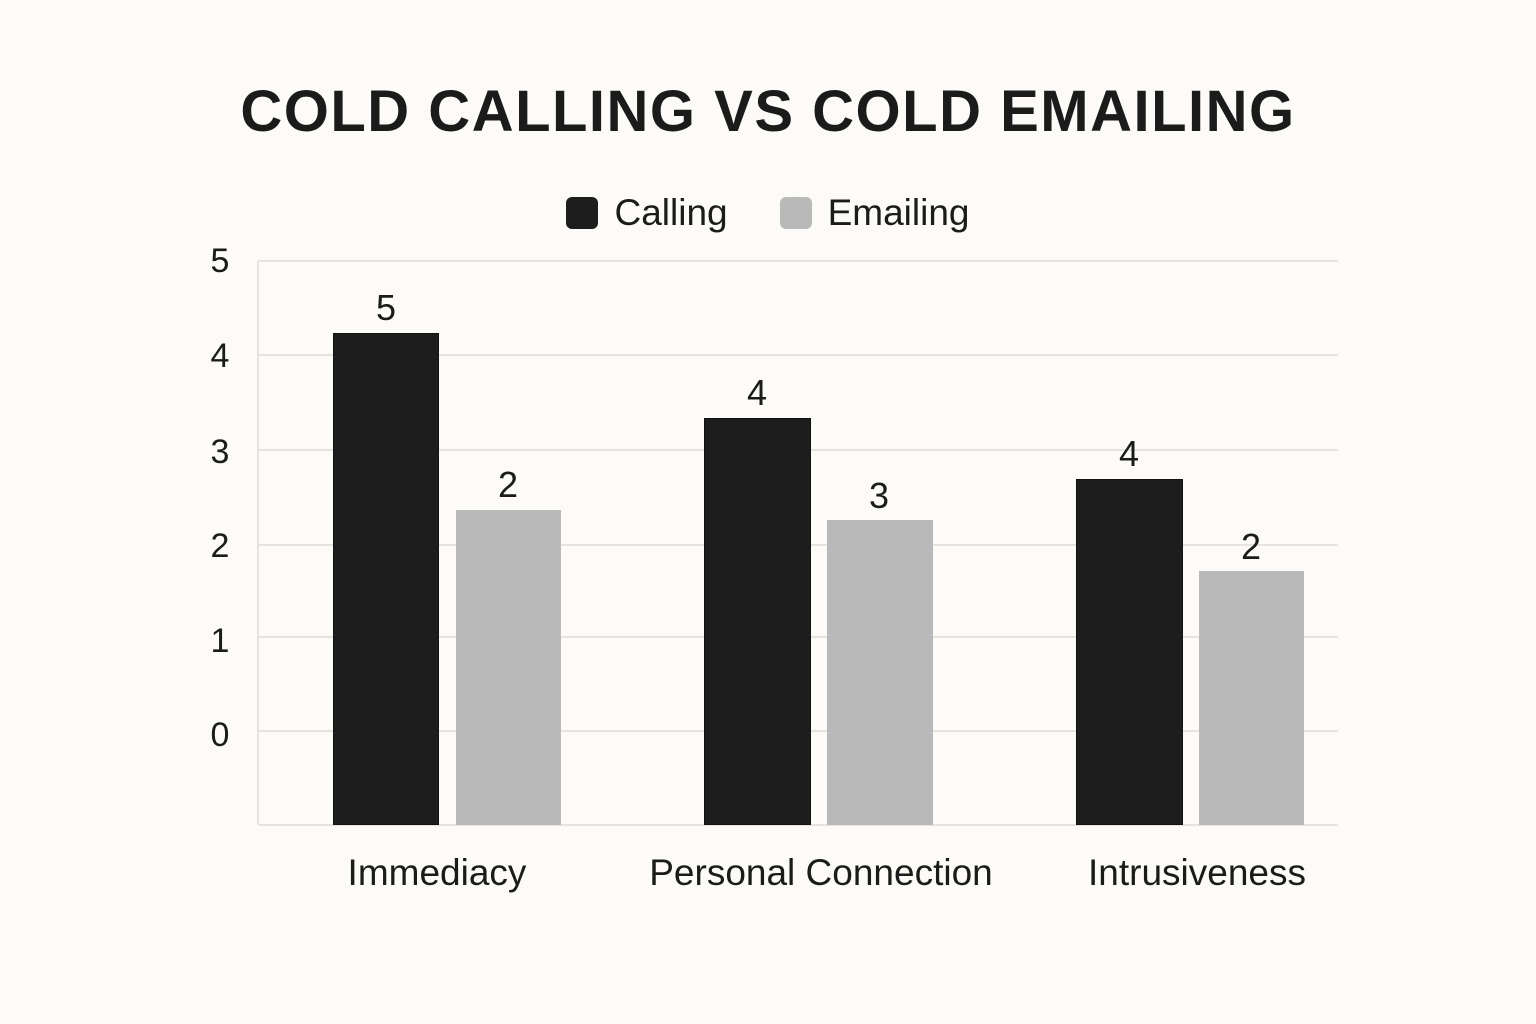 The image size is (1536, 1024). What do you see at coordinates (508, 484) in the screenshot?
I see `value-label-immediacy-emailing: 2` at bounding box center [508, 484].